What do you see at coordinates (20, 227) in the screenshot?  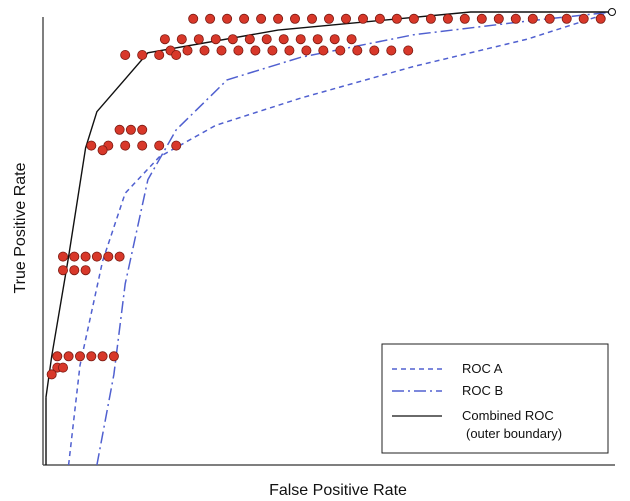 I see `y-axis-title: True Positive Rate` at bounding box center [20, 227].